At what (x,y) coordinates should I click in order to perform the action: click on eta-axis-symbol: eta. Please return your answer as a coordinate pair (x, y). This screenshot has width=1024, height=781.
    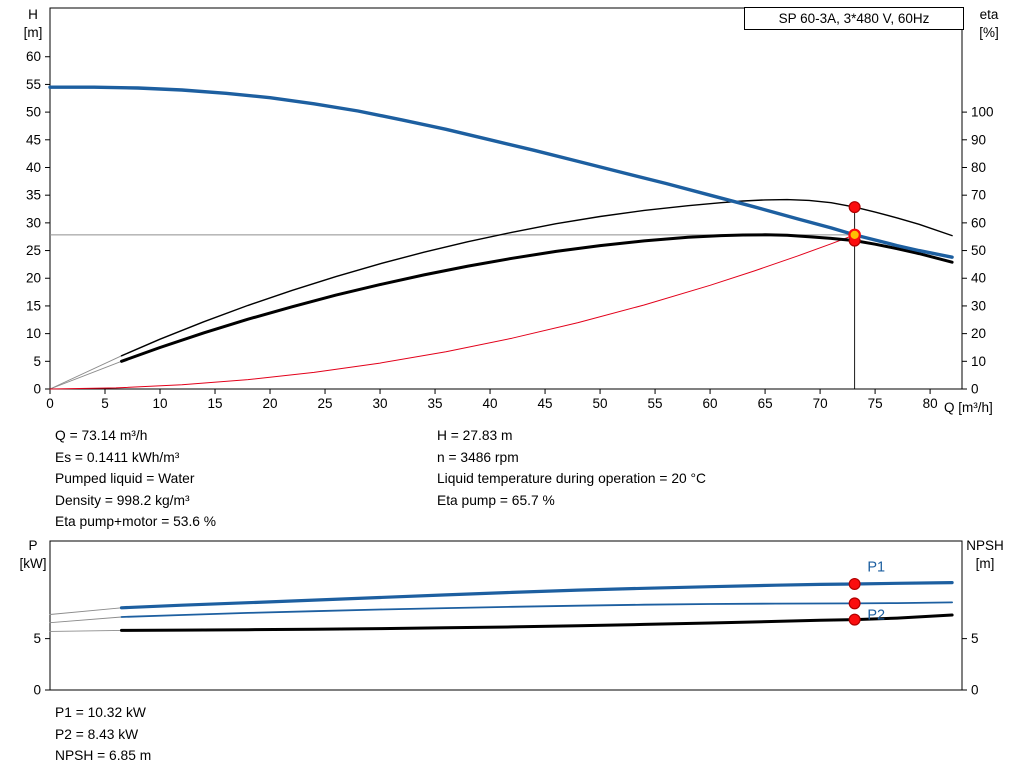
    Looking at the image, I should click on (989, 14).